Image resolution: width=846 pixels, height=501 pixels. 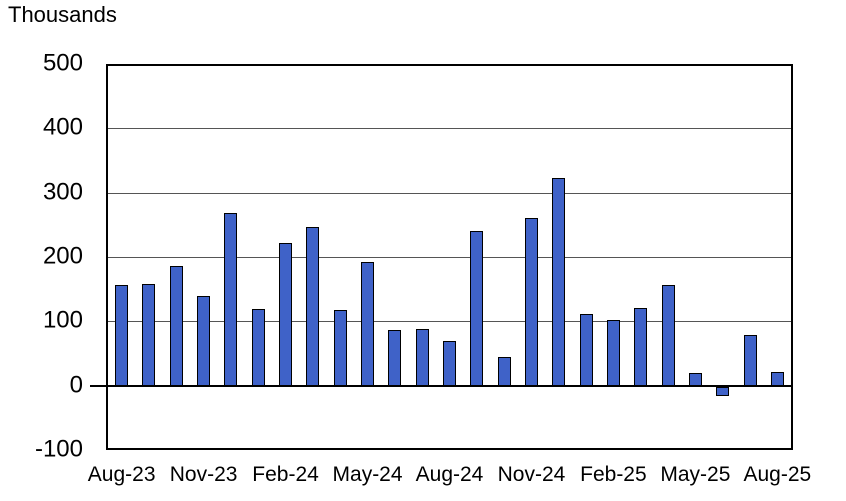 What do you see at coordinates (777, 474) in the screenshot?
I see `x-axis-label-Aug-25: Aug-25` at bounding box center [777, 474].